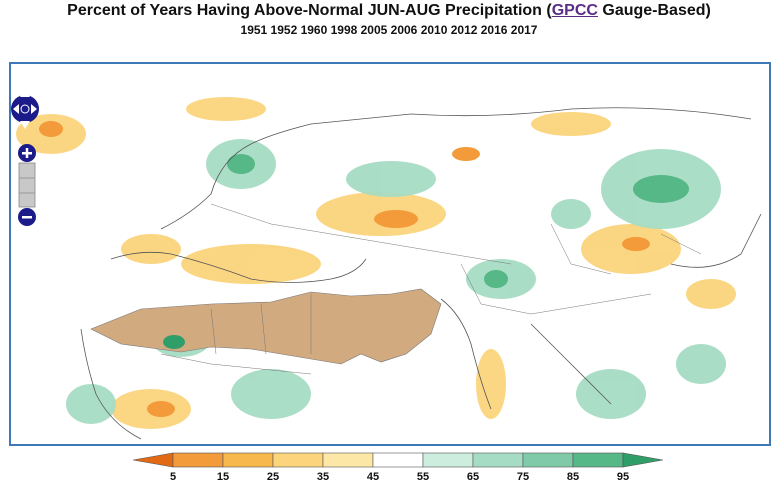  Describe the element at coordinates (27, 153) in the screenshot. I see `zoom-in-button` at that location.